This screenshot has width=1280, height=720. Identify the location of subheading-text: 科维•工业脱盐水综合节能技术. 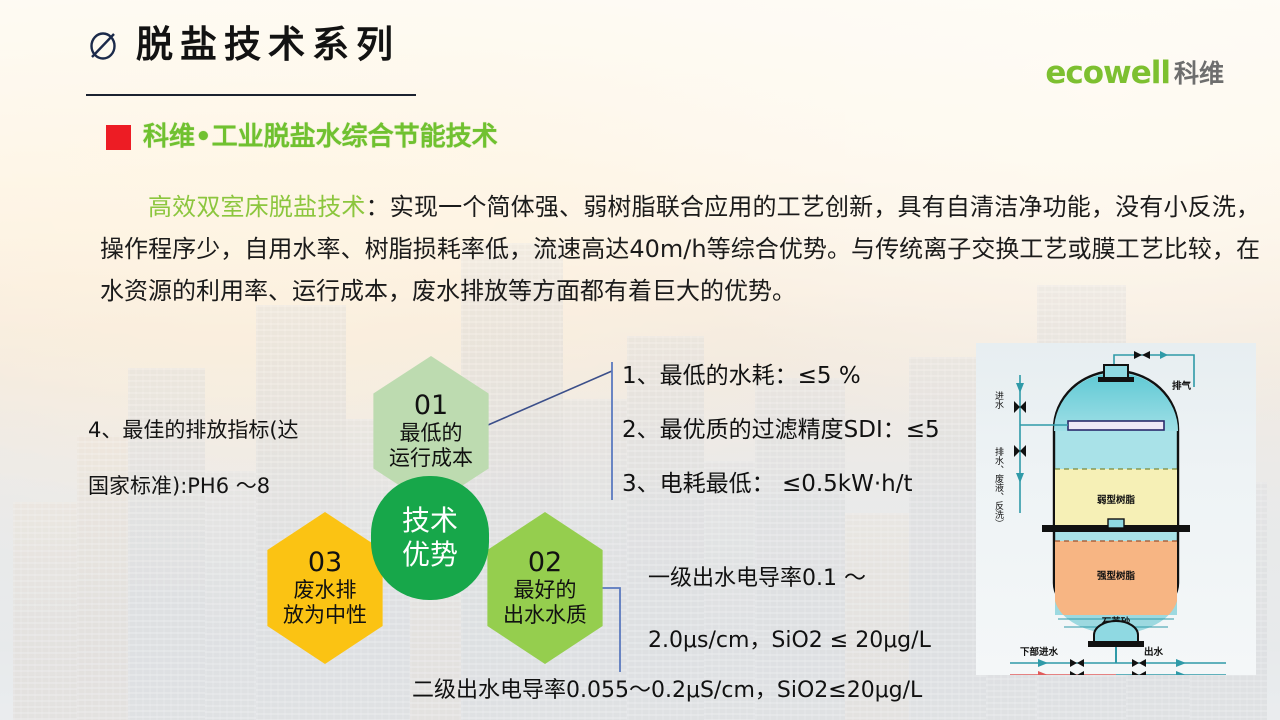
(320, 137).